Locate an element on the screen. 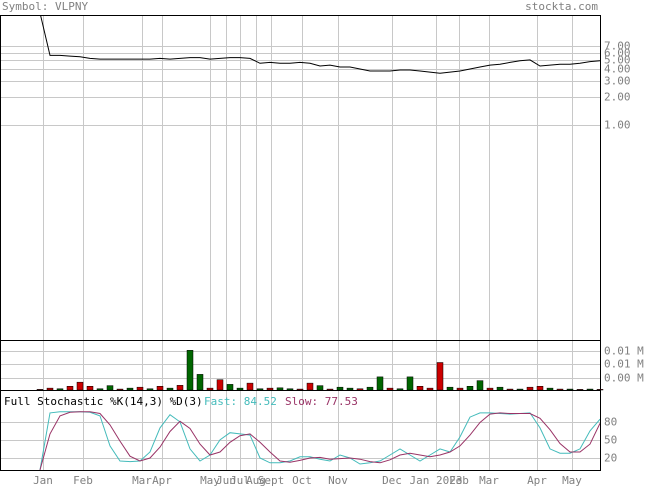 Image resolution: width=655 pixels, height=486 pixels. x-tick-label: Dec is located at coordinates (392, 480).